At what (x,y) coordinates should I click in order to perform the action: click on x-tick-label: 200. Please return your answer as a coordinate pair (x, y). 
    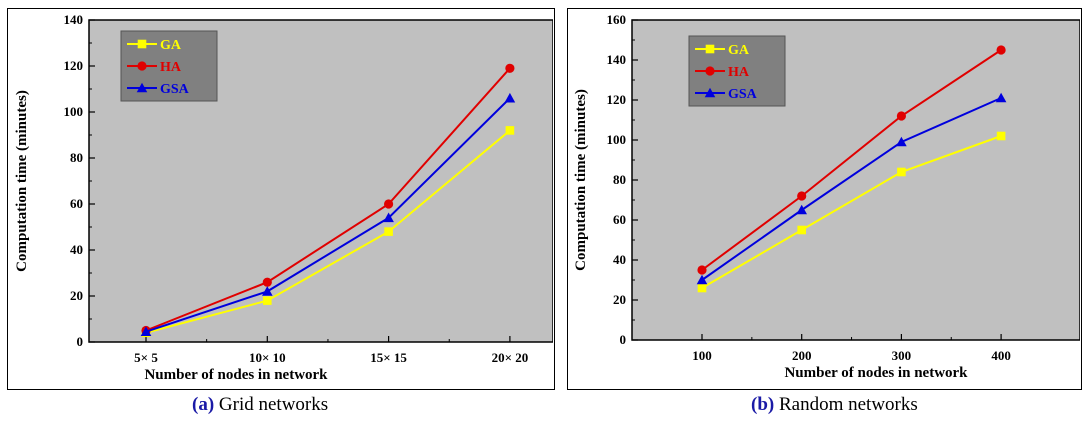
    Looking at the image, I should click on (802, 355).